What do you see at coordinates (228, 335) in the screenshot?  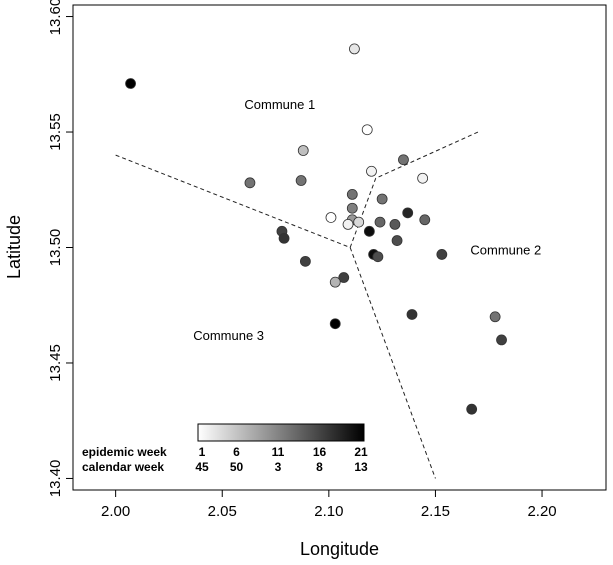 I see `region-label: Commune 3` at bounding box center [228, 335].